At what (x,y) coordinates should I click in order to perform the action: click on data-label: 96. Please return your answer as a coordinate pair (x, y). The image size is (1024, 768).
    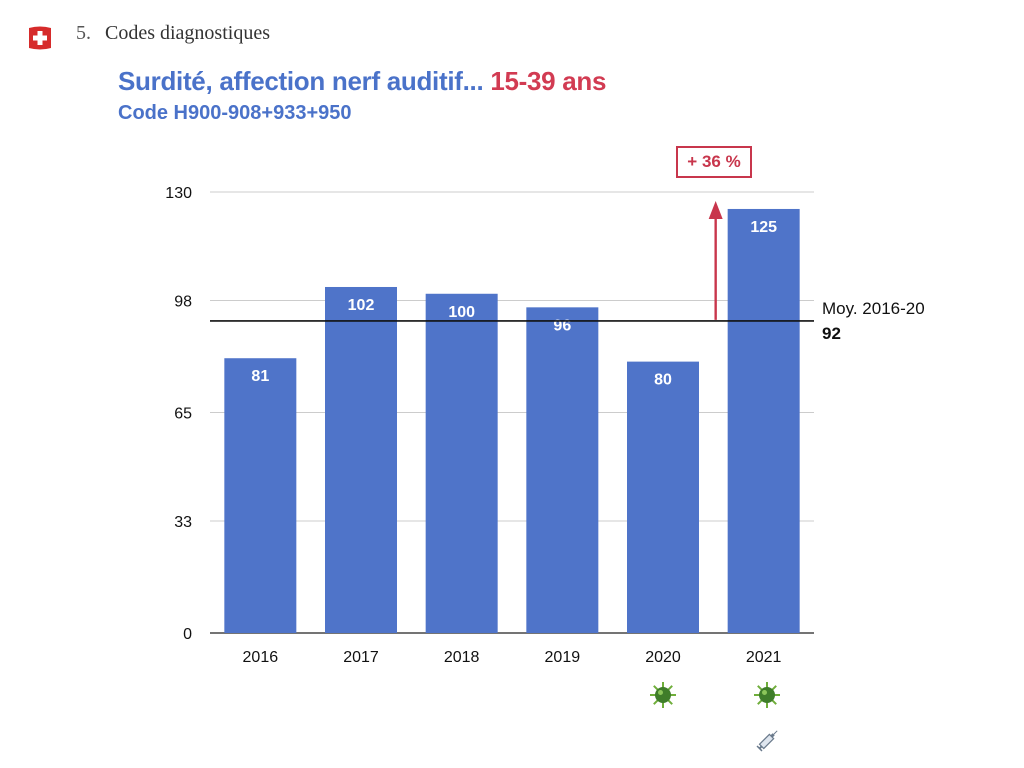
    Looking at the image, I should click on (562, 325).